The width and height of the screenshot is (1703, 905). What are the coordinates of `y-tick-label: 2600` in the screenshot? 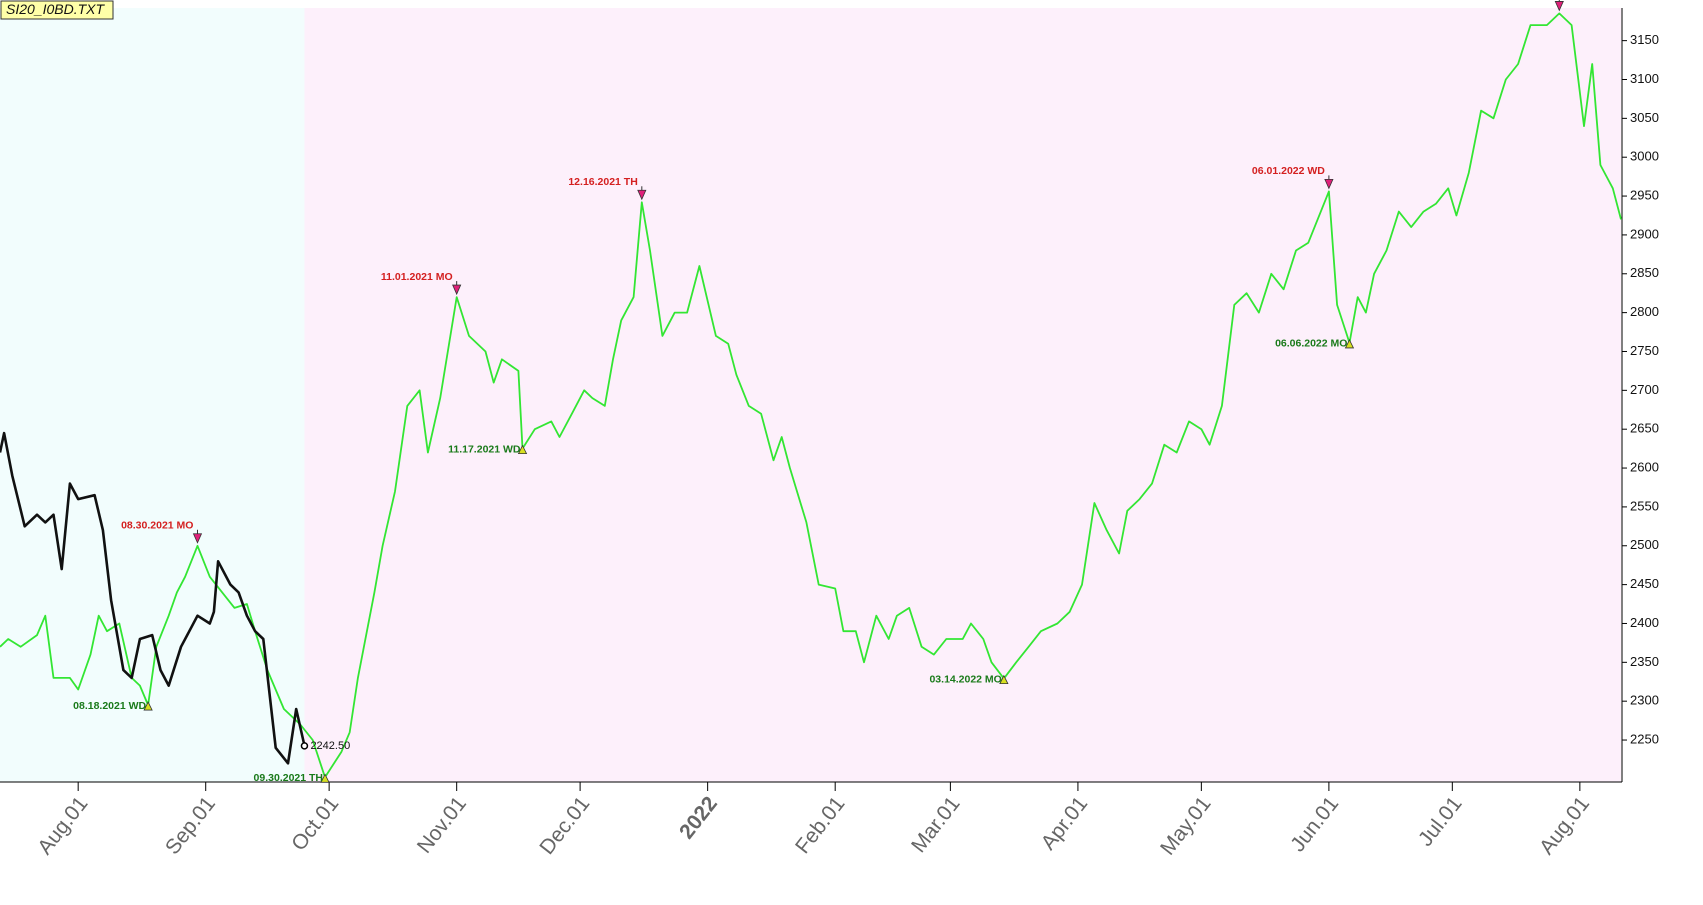 It's located at (1644, 466).